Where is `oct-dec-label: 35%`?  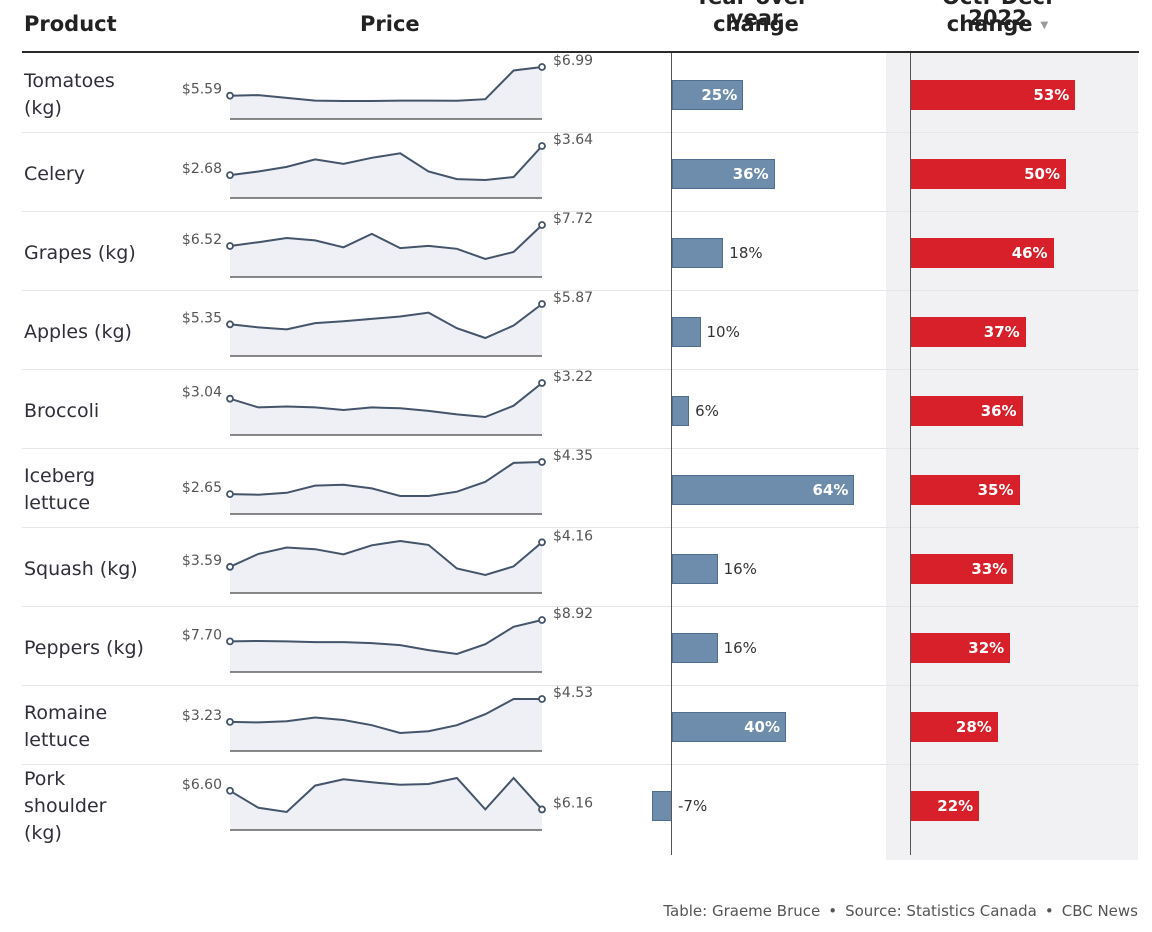
oct-dec-label: 35% is located at coordinates (995, 490).